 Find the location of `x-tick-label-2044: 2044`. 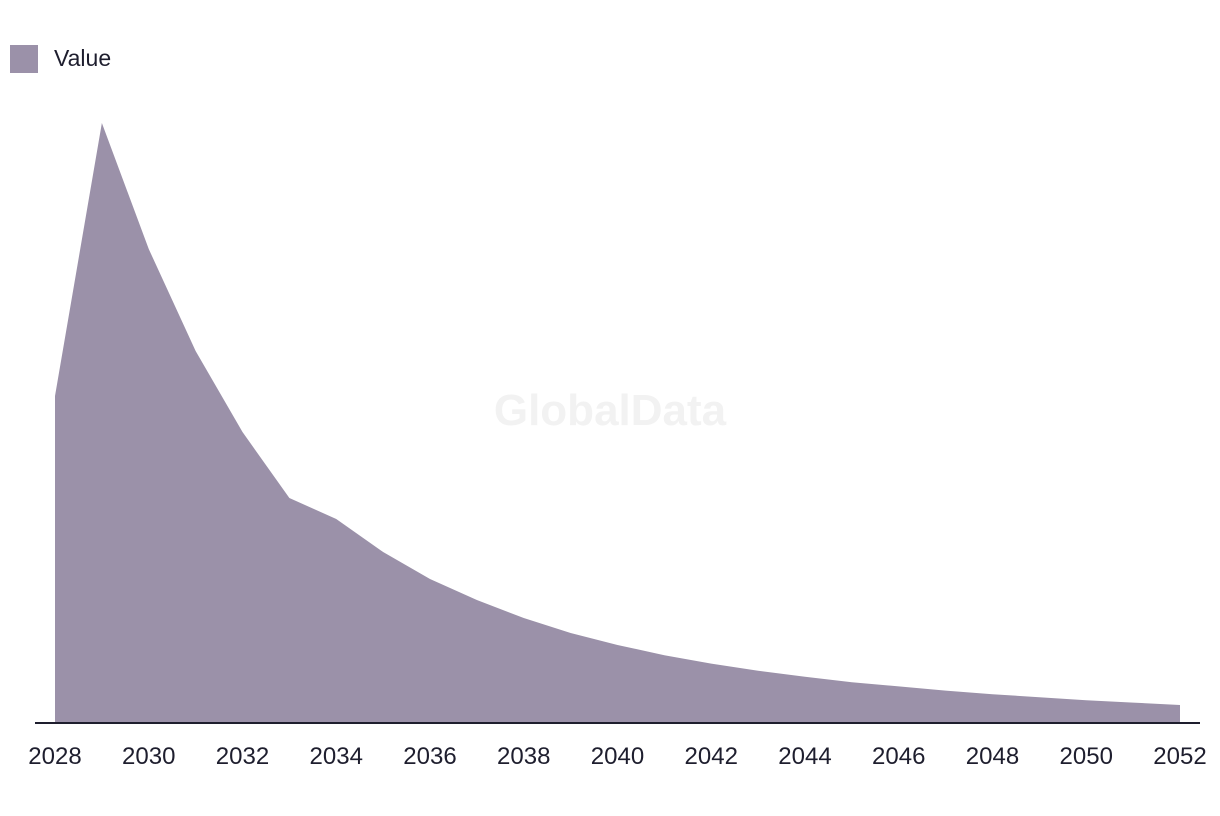

x-tick-label-2044: 2044 is located at coordinates (804, 756).